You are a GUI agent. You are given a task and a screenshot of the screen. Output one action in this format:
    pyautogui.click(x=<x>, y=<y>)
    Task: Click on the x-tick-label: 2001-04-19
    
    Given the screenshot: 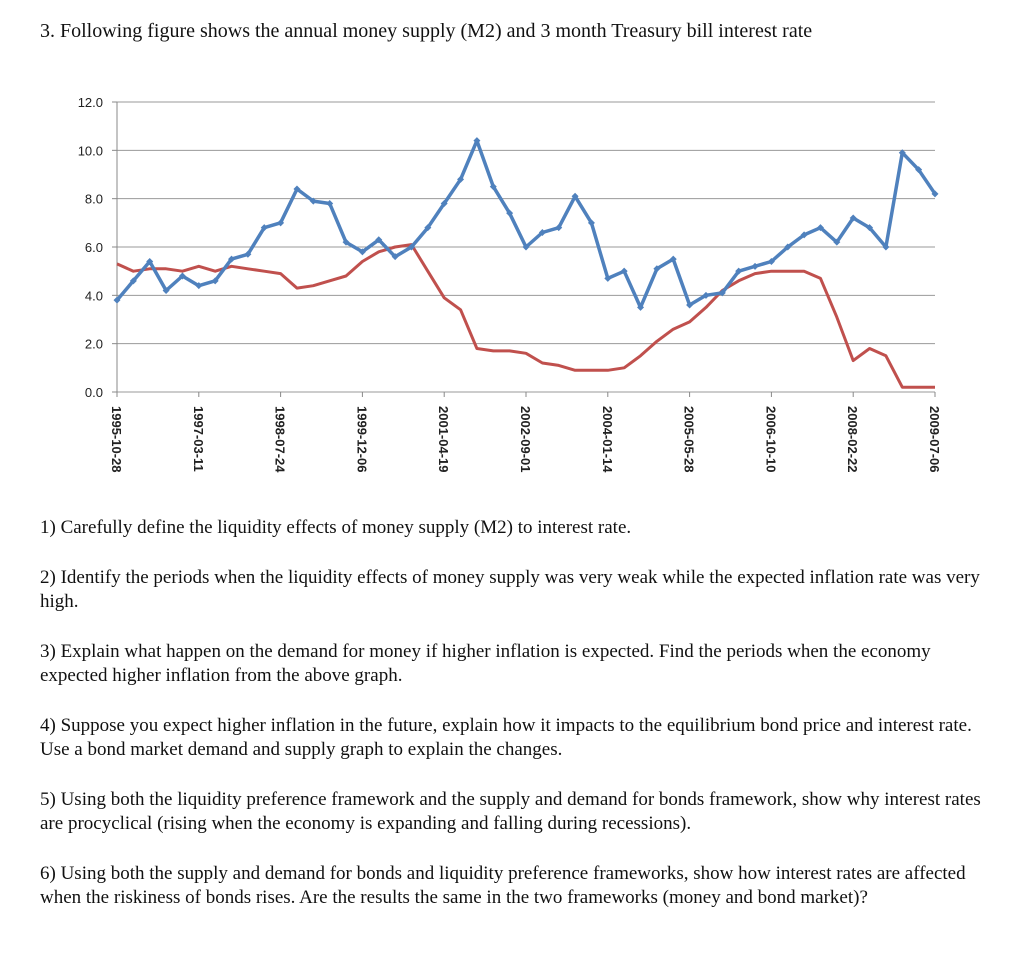 What is the action you would take?
    pyautogui.click(x=443, y=439)
    